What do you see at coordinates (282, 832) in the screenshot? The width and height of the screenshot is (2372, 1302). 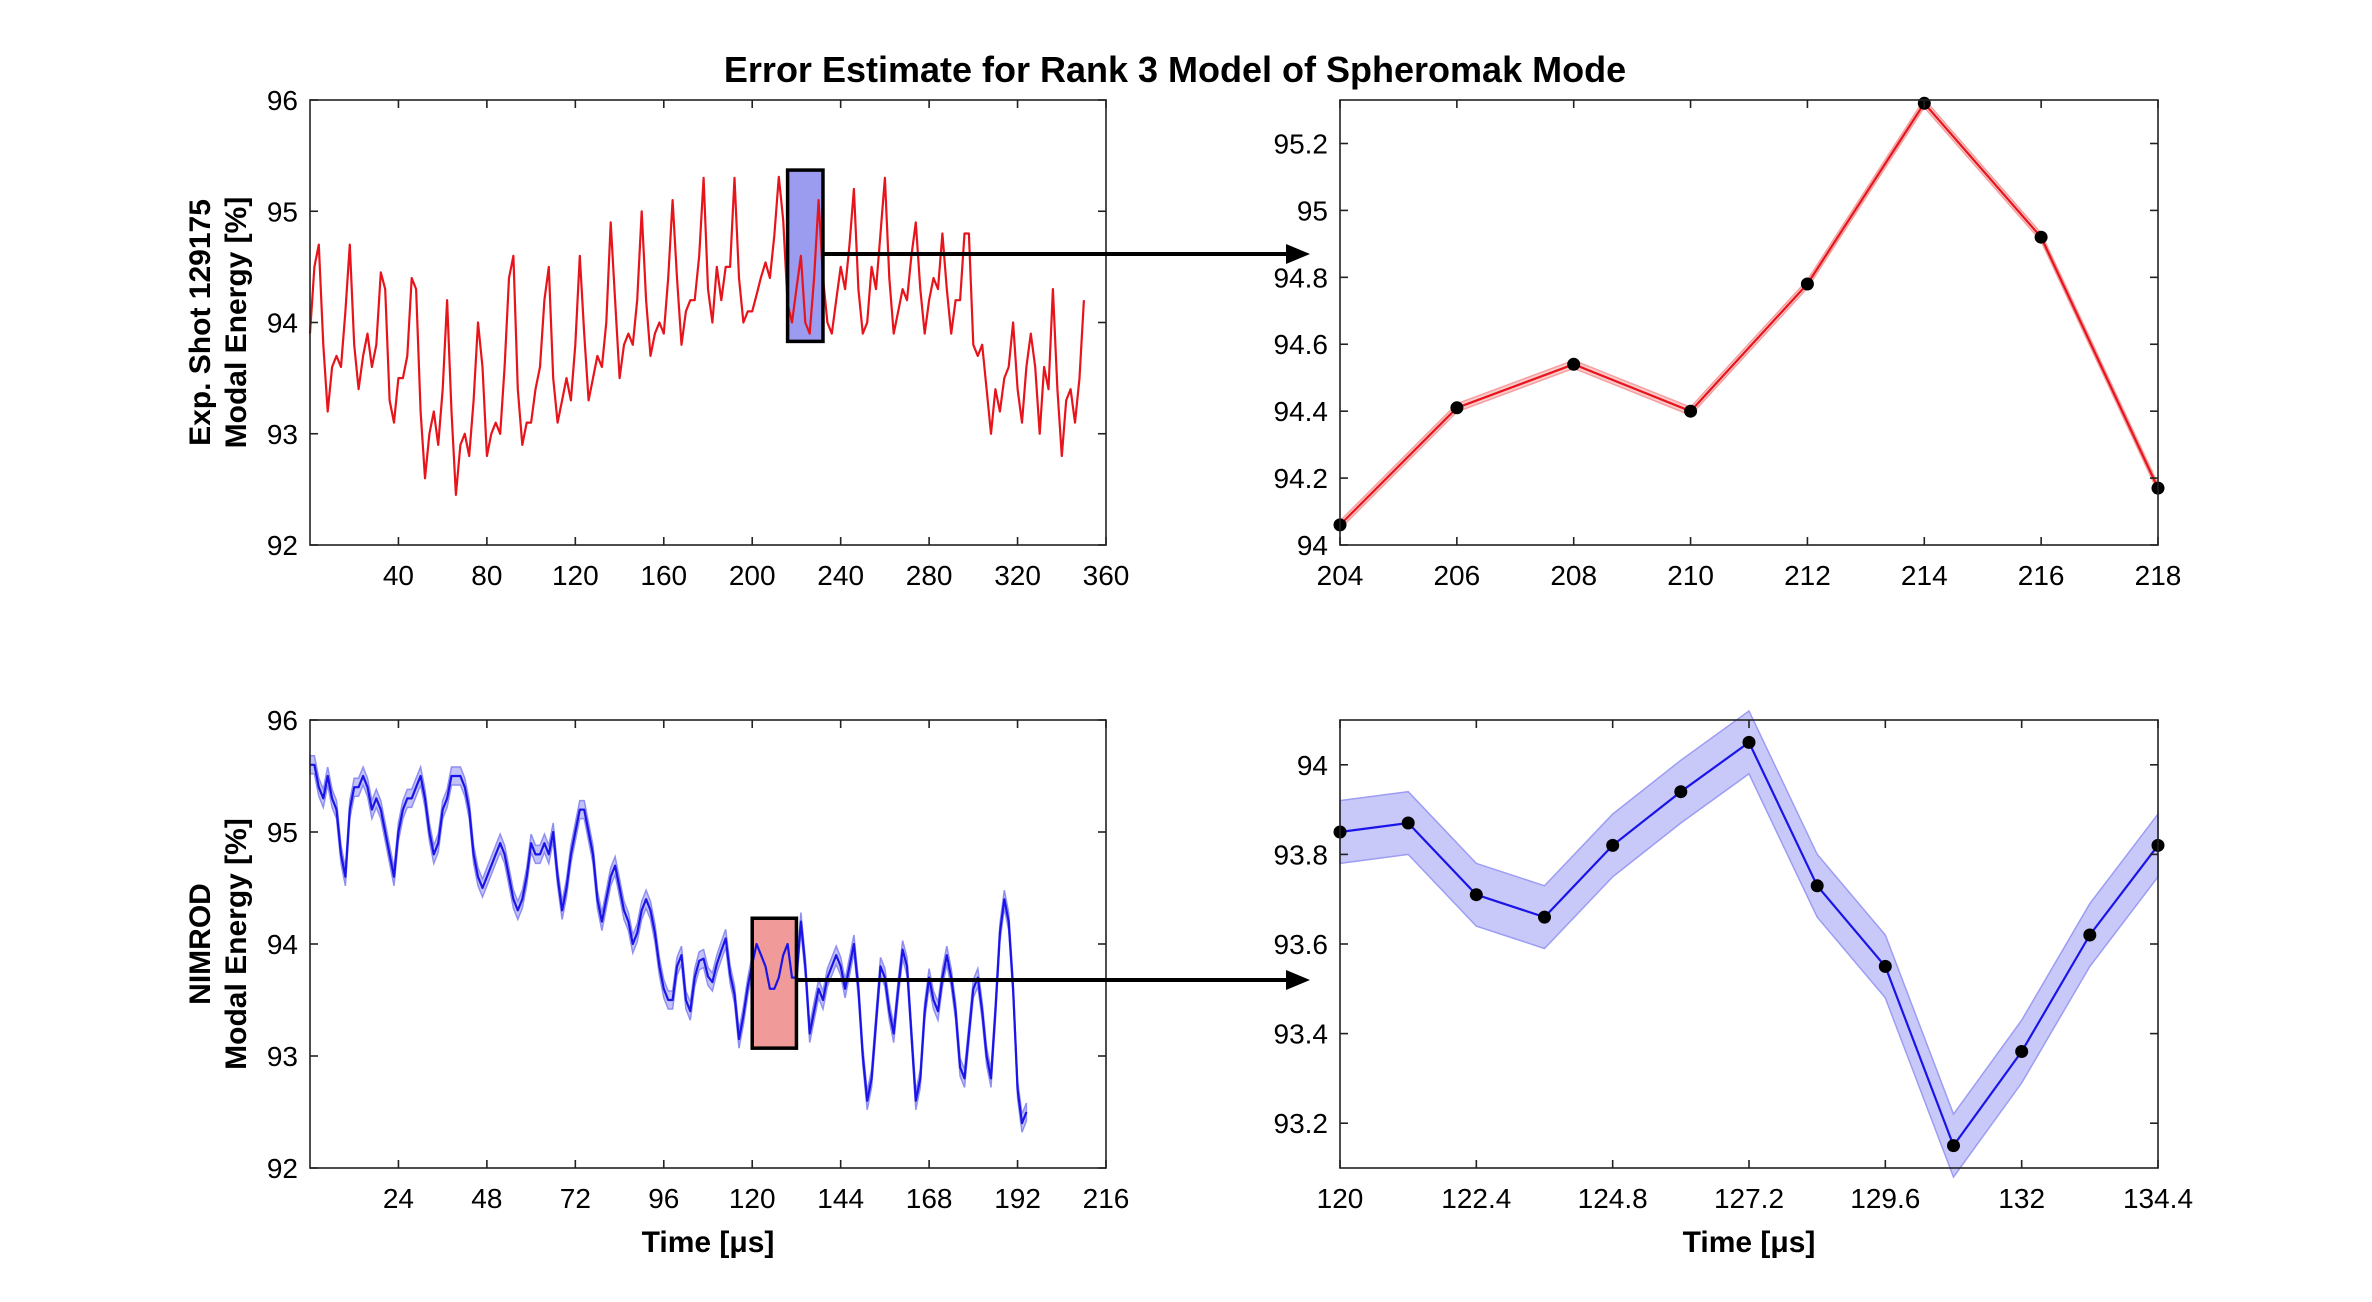 I see `bottom-left-y-tick-label: 95` at bounding box center [282, 832].